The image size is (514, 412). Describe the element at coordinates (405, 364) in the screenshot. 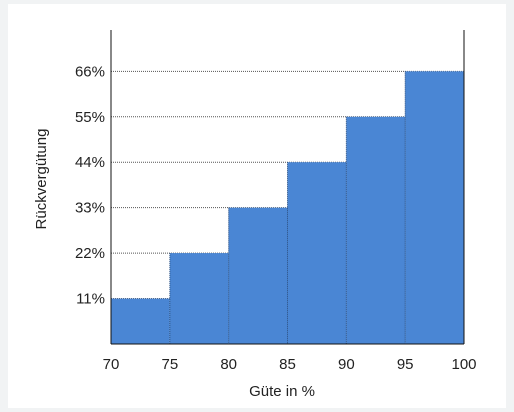

I see `x-tick-label: 95` at that location.